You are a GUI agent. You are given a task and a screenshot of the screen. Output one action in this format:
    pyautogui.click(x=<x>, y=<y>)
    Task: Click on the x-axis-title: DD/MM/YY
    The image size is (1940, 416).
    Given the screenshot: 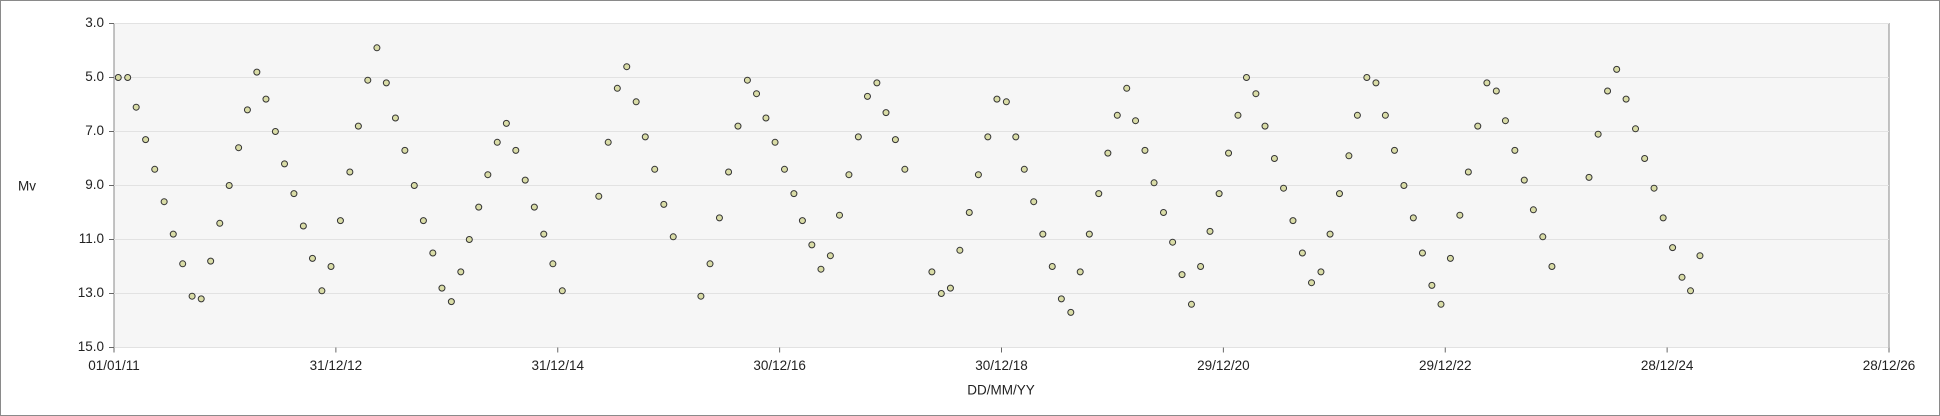 What is the action you would take?
    pyautogui.click(x=1001, y=390)
    